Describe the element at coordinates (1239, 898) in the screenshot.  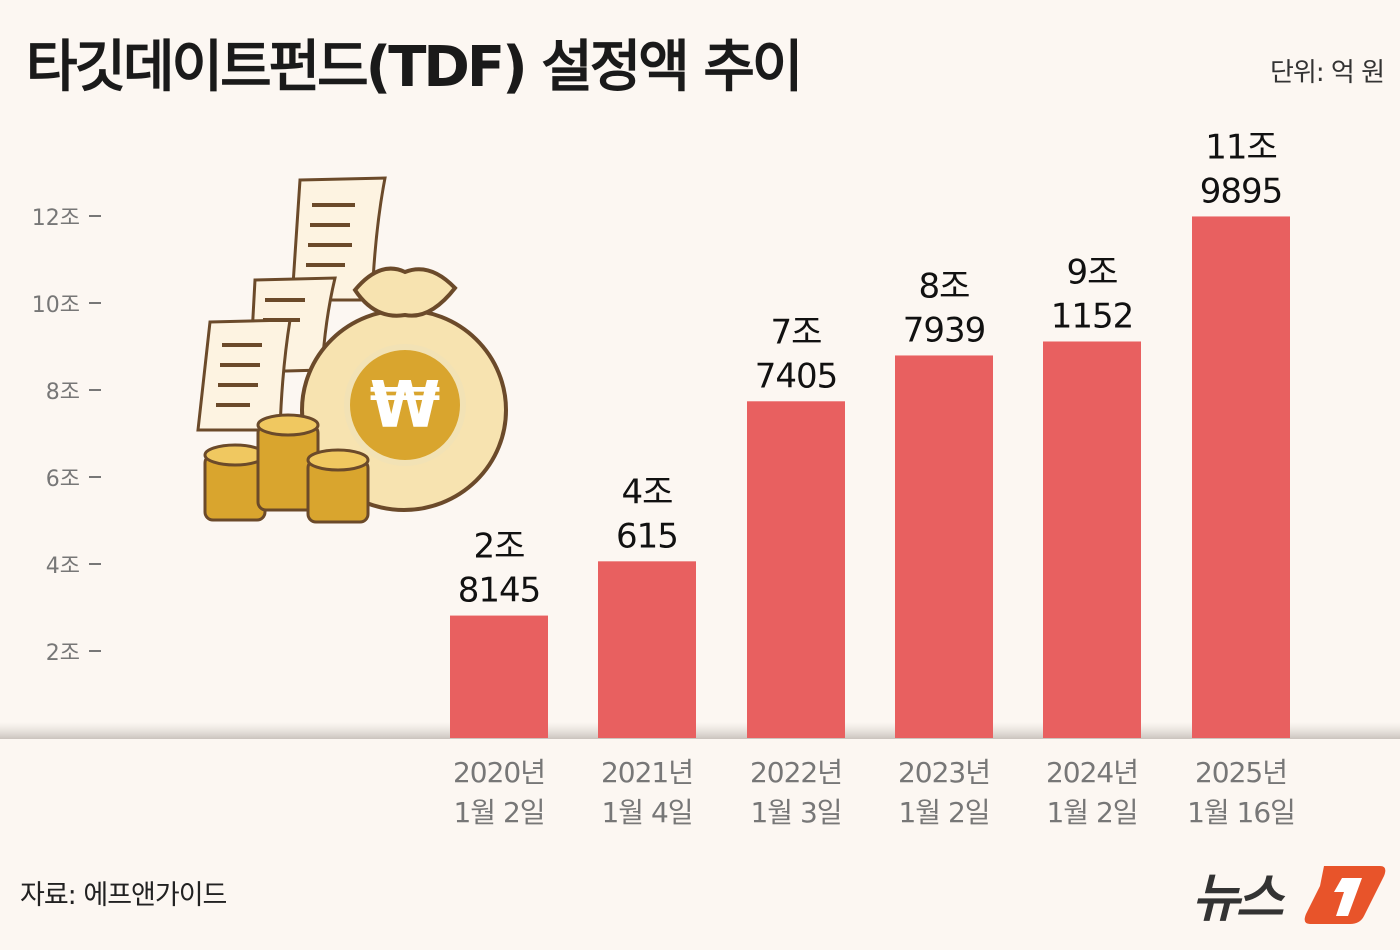
I see `svg-text: 뉴스` at that location.